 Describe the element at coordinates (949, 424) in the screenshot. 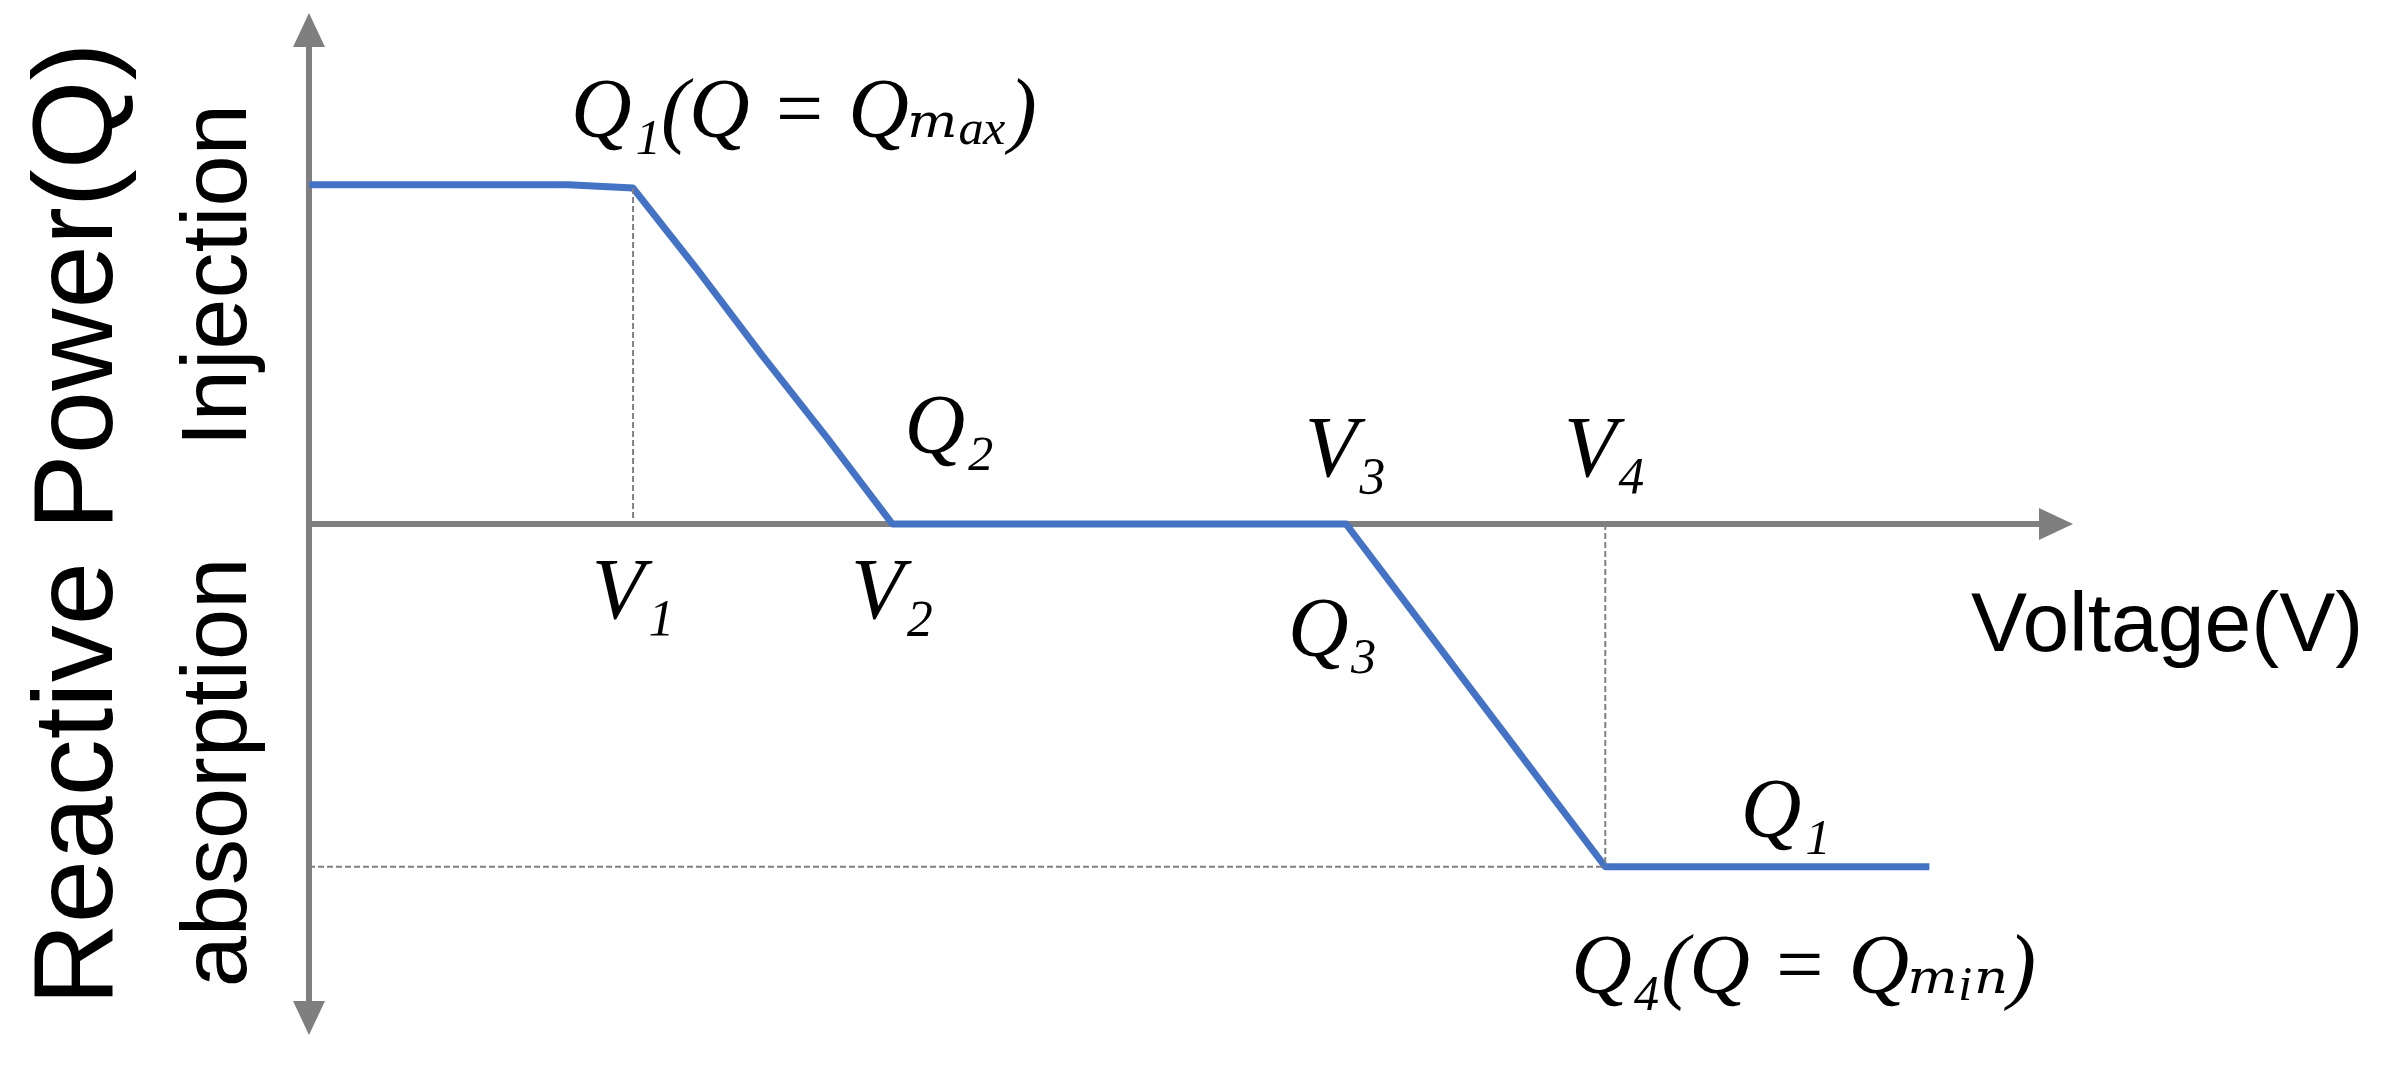

I see `annotation: Q₂` at that location.